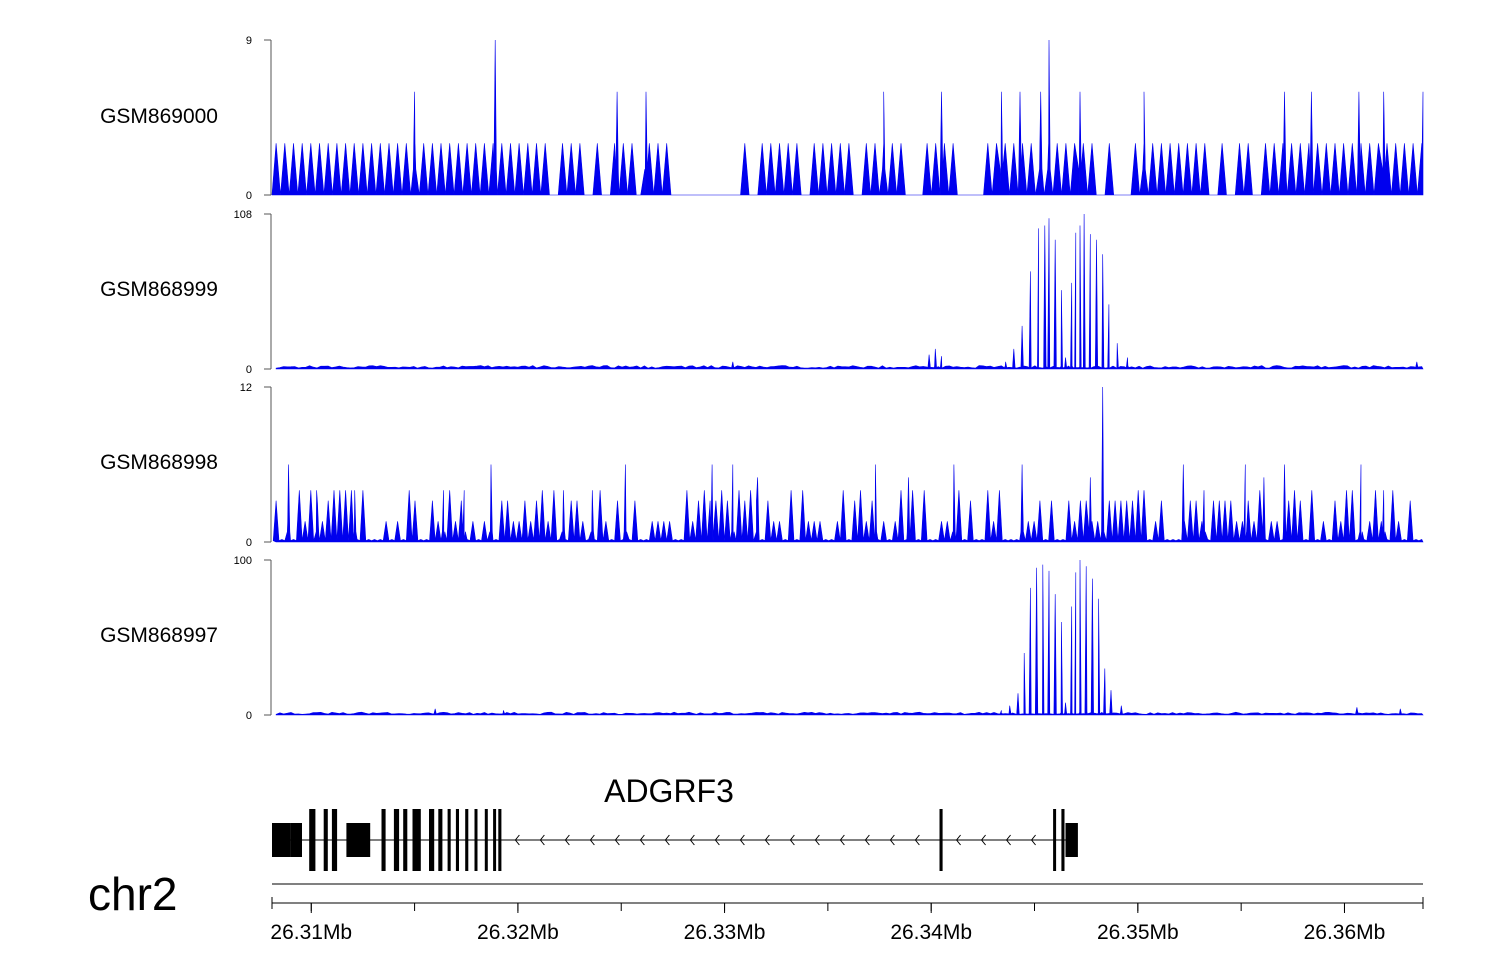 This screenshot has height=980, width=1500. What do you see at coordinates (849, 291) in the screenshot?
I see `signal-area-GSM868999` at bounding box center [849, 291].